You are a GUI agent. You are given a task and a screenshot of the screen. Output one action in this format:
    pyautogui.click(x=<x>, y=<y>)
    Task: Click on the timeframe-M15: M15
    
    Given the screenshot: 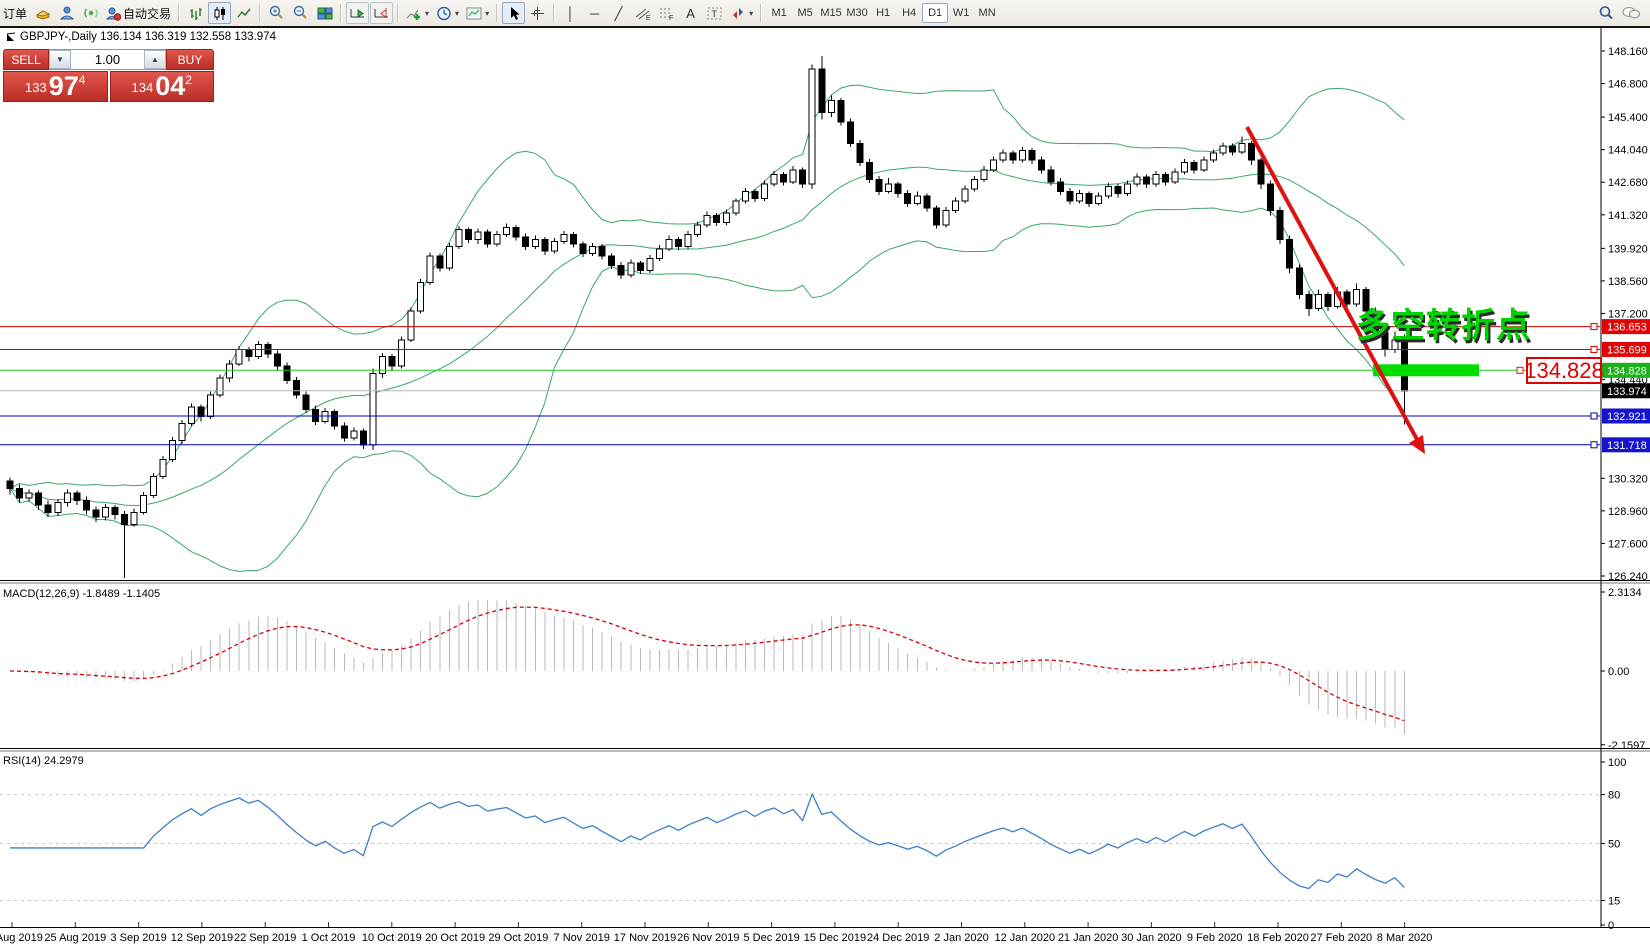 What is the action you would take?
    pyautogui.click(x=831, y=13)
    